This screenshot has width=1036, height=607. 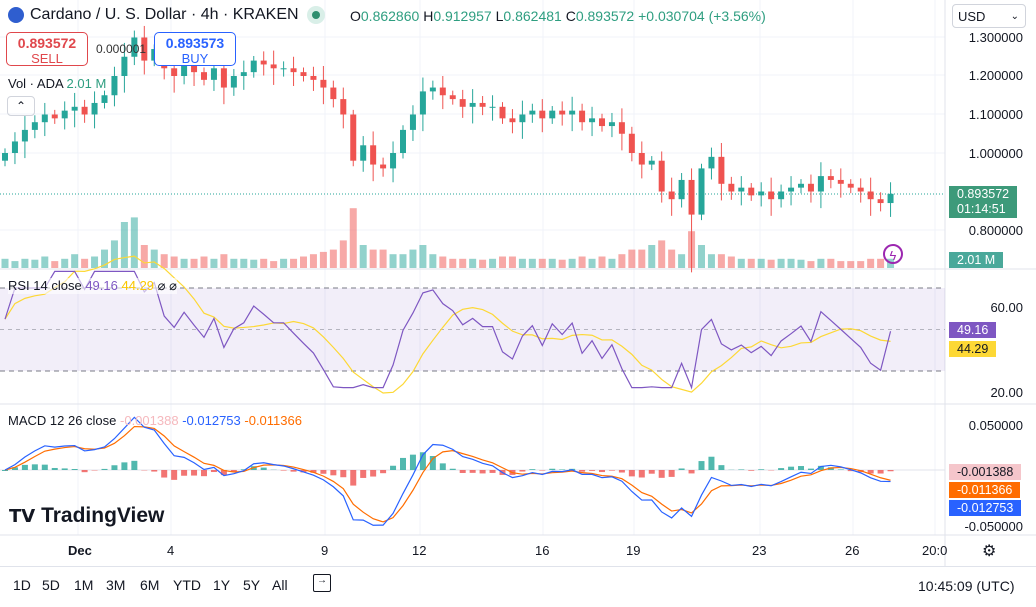 What do you see at coordinates (83, 585) in the screenshot?
I see `timeframe-1m: 1M` at bounding box center [83, 585].